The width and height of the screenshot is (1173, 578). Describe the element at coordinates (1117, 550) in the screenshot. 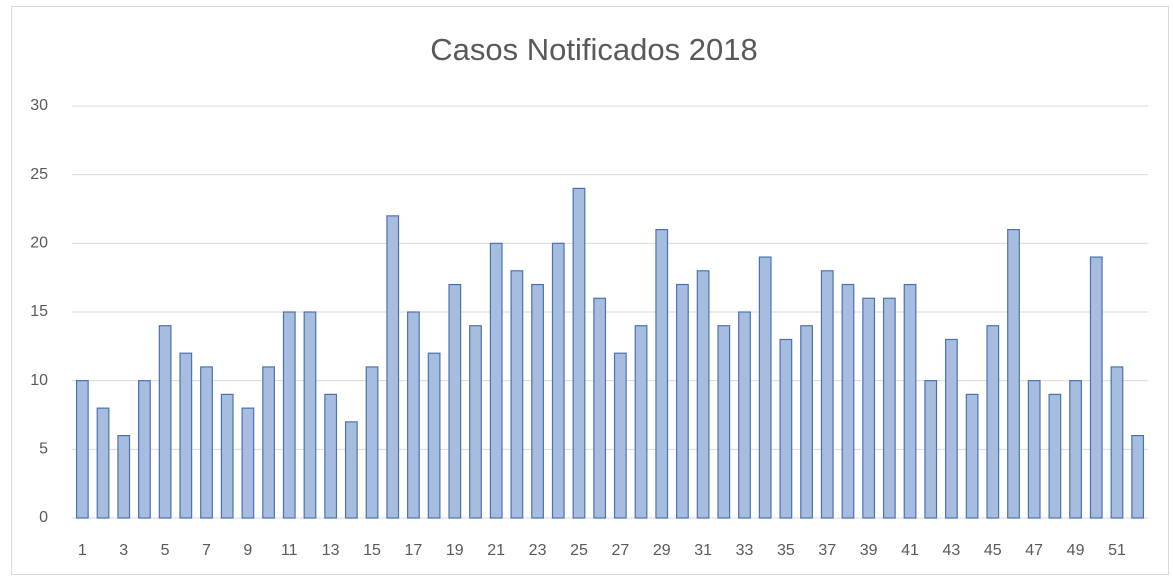

I see `x-tick-label: 51` at that location.